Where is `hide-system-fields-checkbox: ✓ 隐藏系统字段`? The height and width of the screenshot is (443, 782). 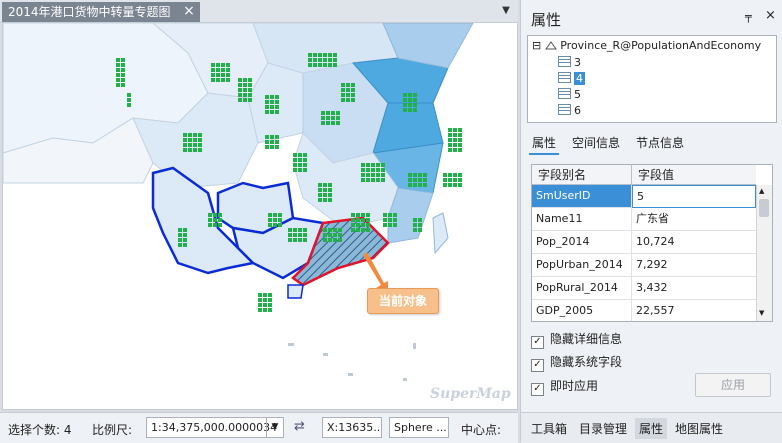
hide-system-fields-checkbox: ✓ 隐藏系统字段 is located at coordinates (576, 362).